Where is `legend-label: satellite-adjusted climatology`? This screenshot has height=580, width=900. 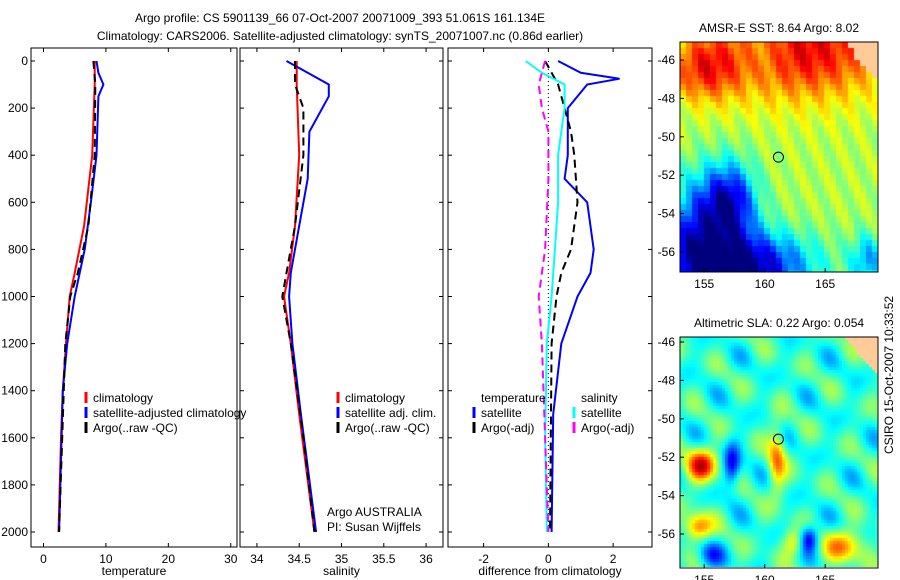
legend-label: satellite-adjusted climatology is located at coordinates (169, 413).